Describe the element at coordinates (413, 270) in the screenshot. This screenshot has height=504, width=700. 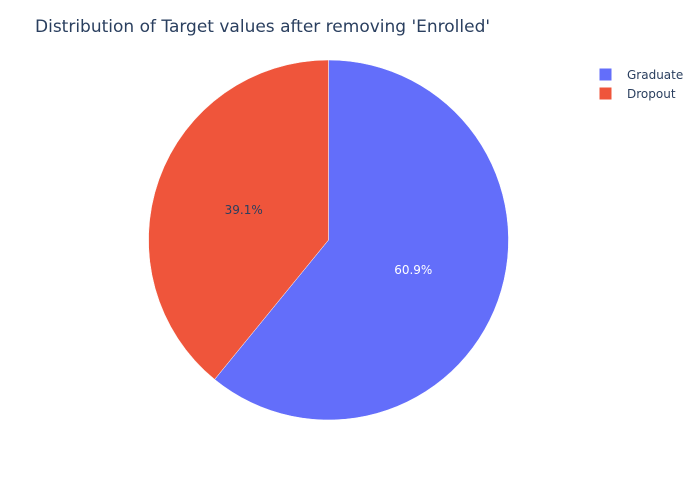
I see `pie-slice-label-graduate: 60.9%` at that location.